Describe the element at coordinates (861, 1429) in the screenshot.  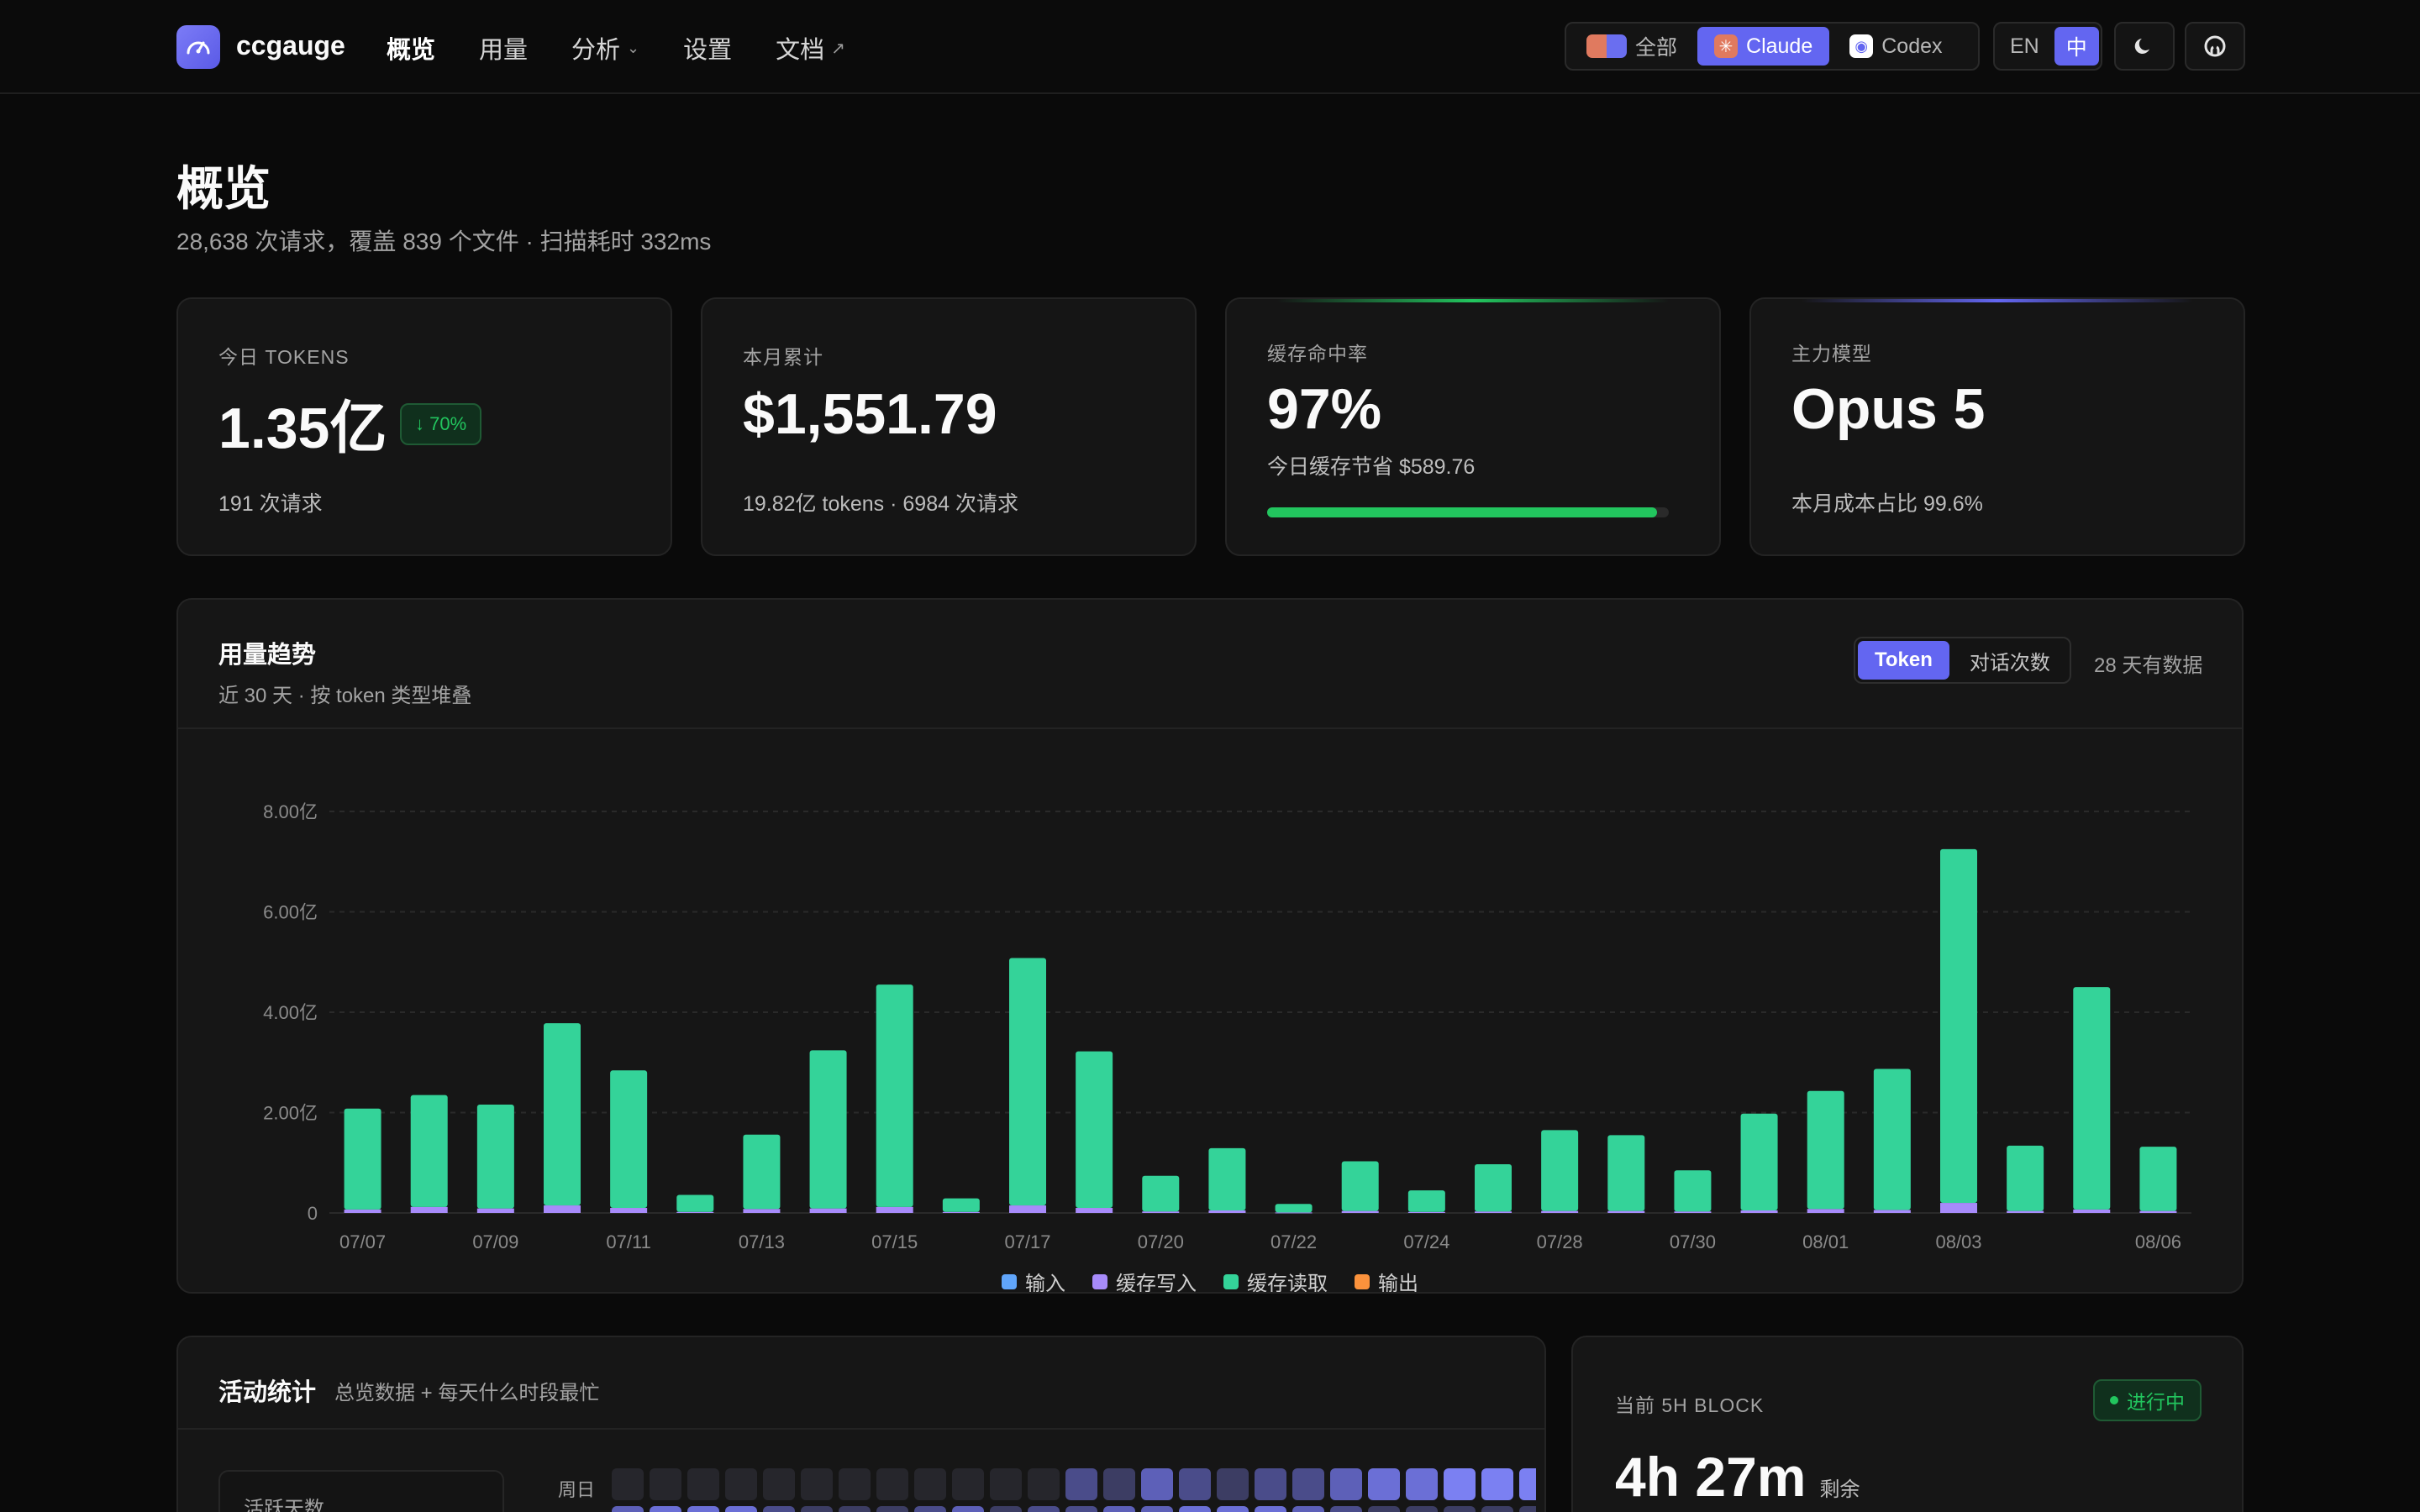
I see `divider` at that location.